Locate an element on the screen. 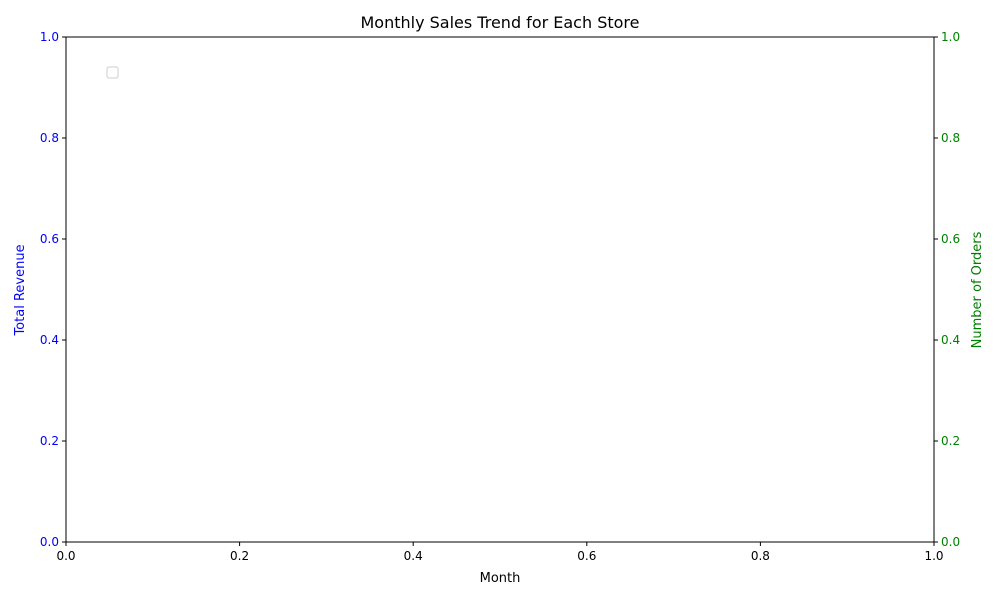  y-right-tick-label: 0.6 is located at coordinates (950, 239).